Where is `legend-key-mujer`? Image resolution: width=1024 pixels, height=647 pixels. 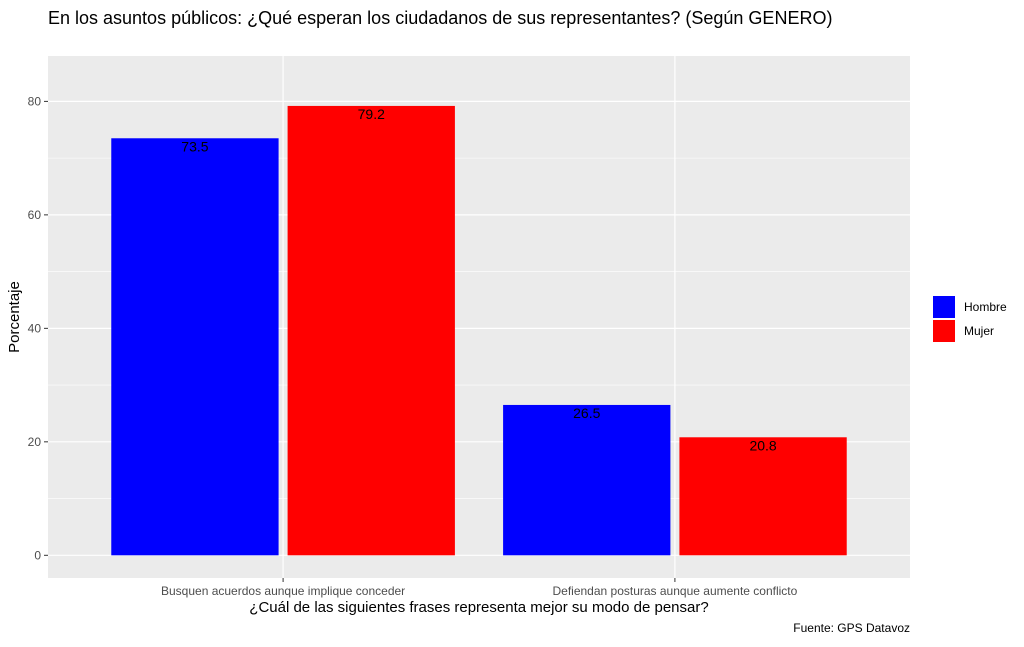 legend-key-mujer is located at coordinates (944, 331).